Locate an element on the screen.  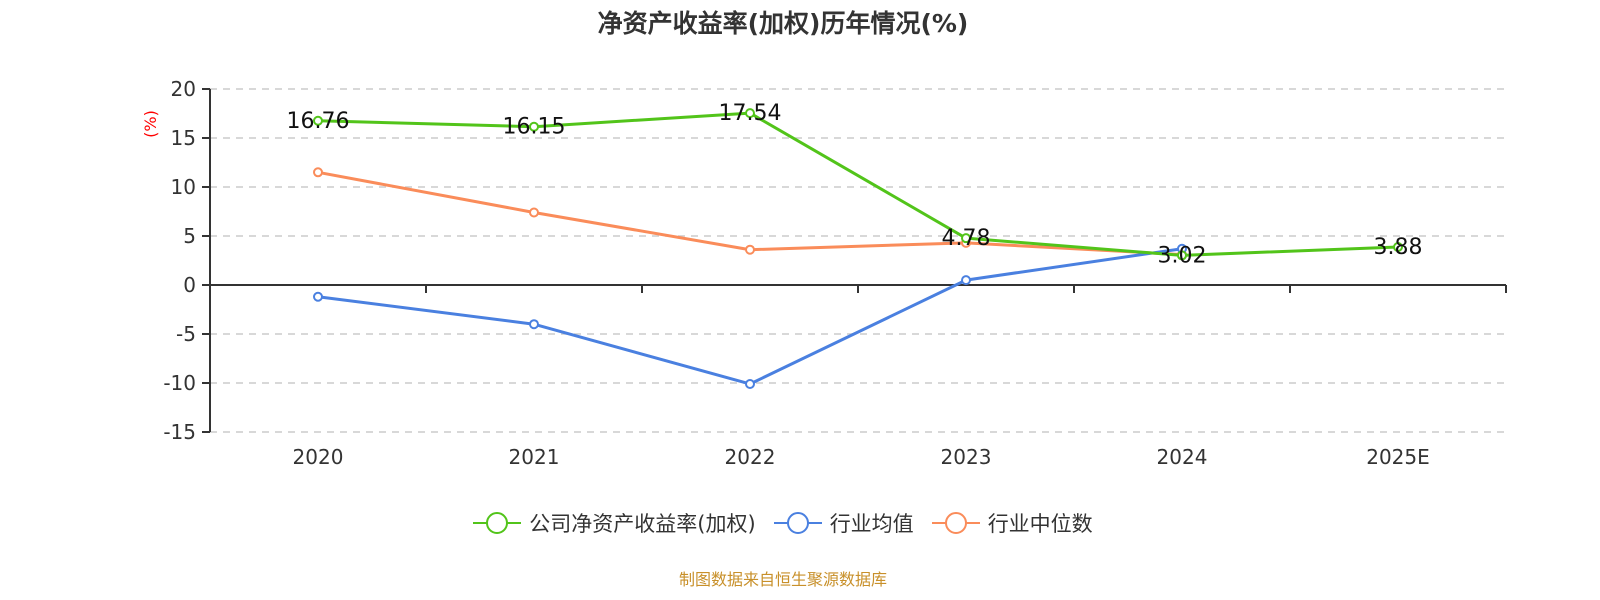
data-label: 17.54 is located at coordinates (750, 113).